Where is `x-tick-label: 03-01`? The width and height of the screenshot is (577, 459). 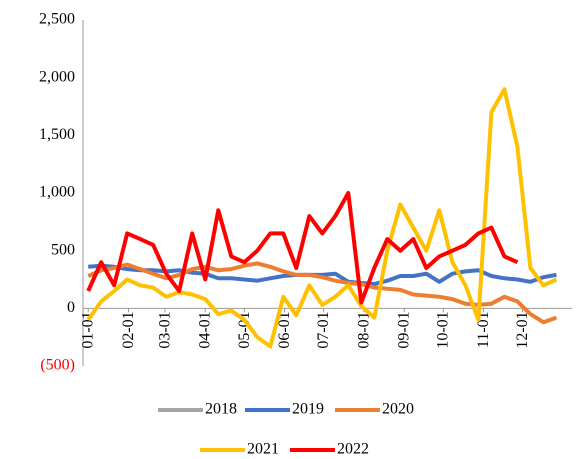
x-tick-label: 03-01 is located at coordinates (164, 329).